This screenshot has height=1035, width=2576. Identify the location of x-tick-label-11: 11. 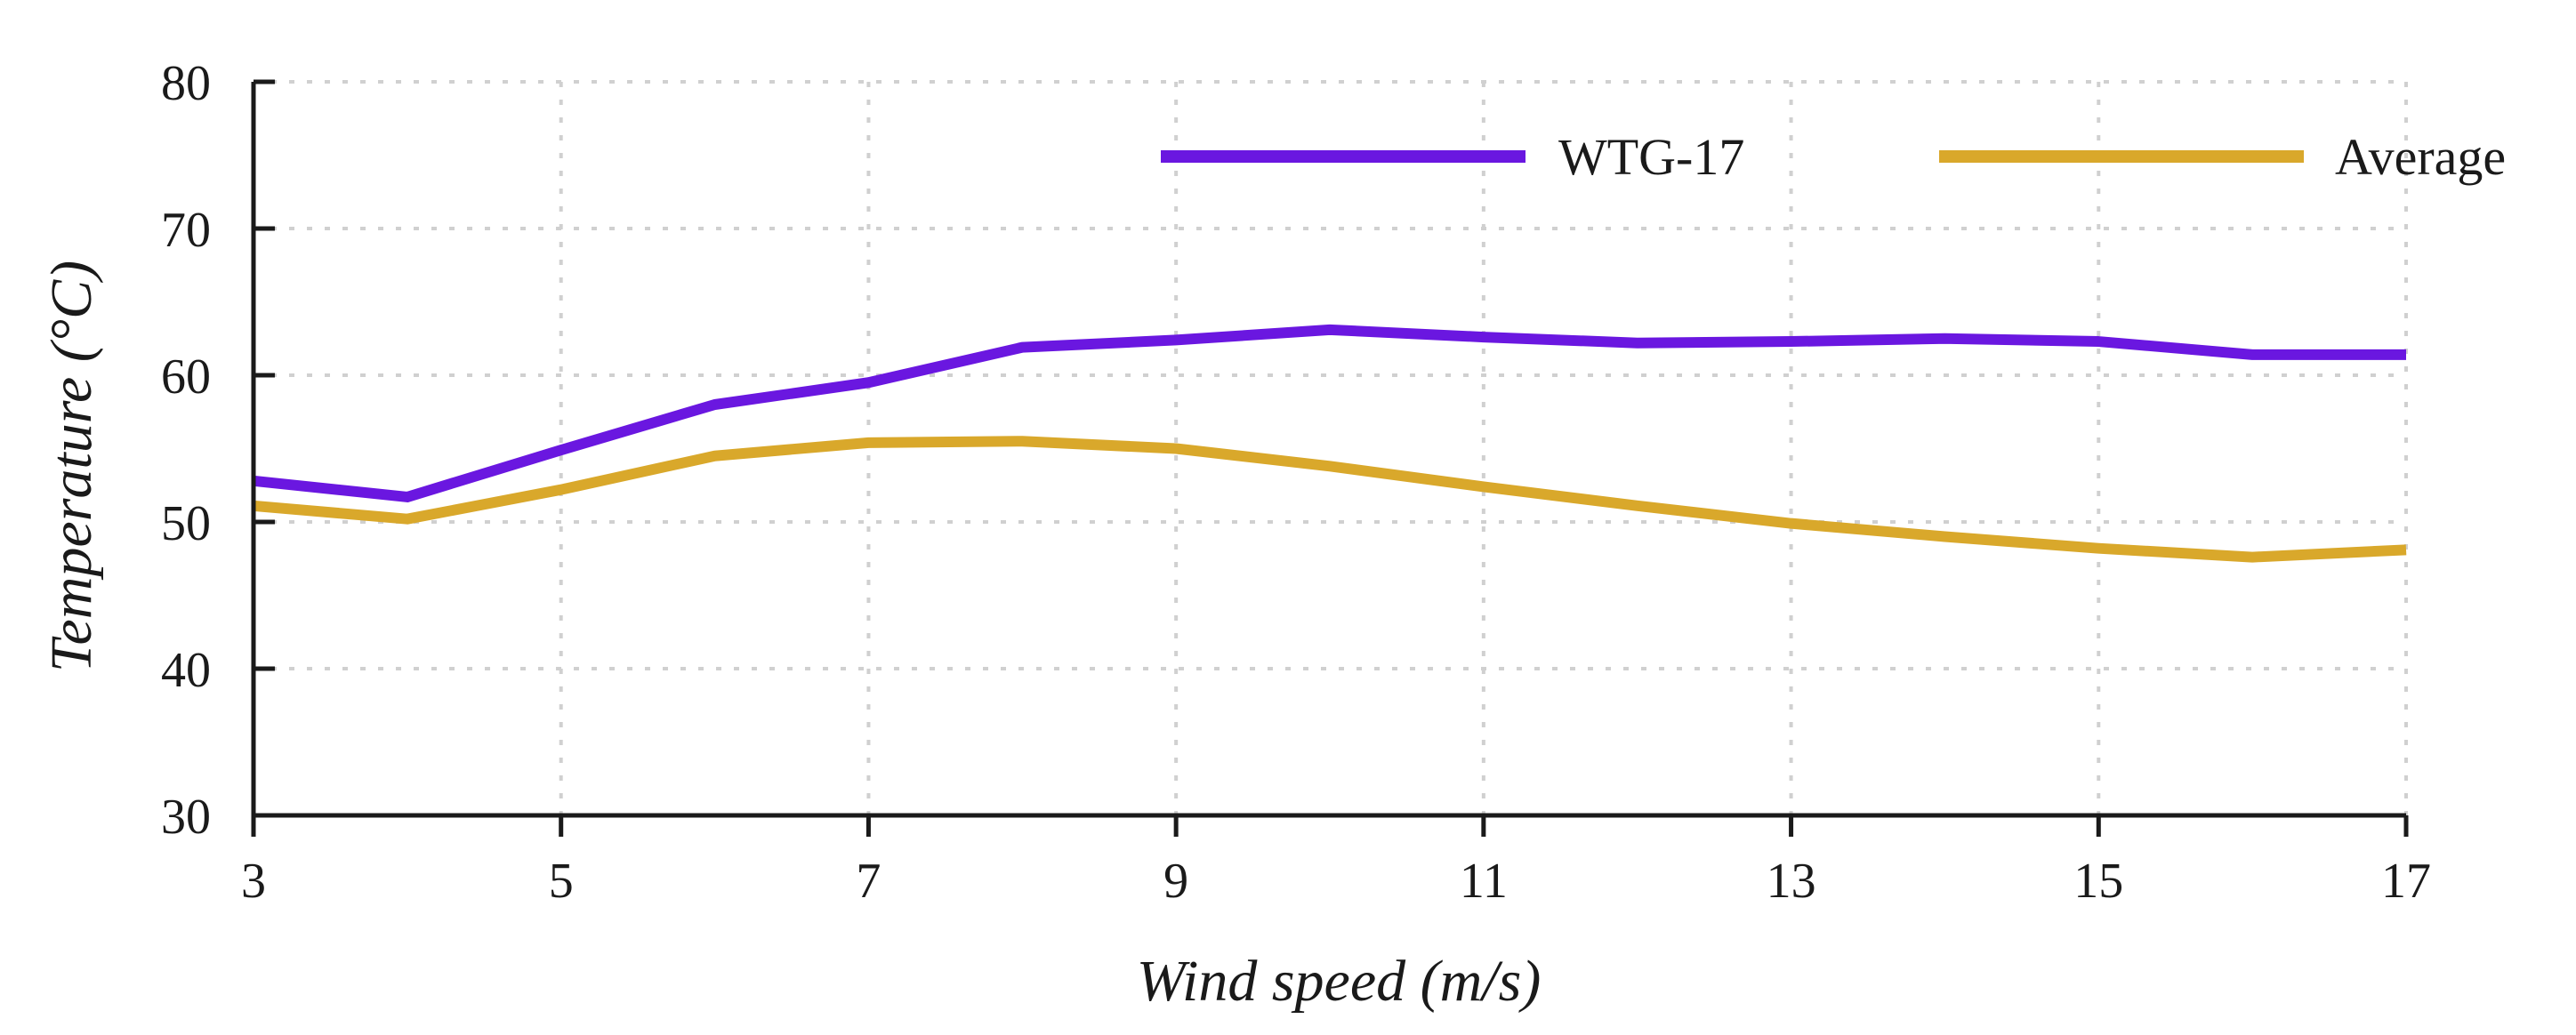
(1484, 881).